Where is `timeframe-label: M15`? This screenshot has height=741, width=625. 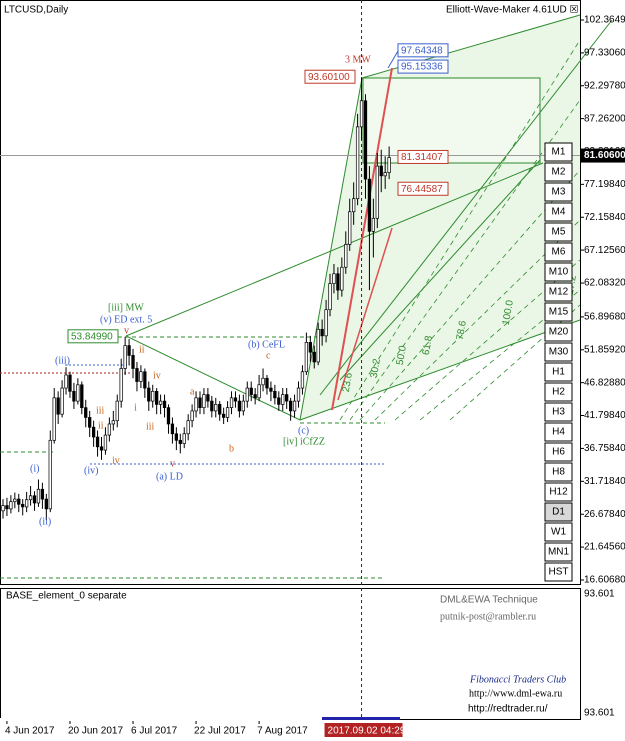
timeframe-label: M15 is located at coordinates (559, 312).